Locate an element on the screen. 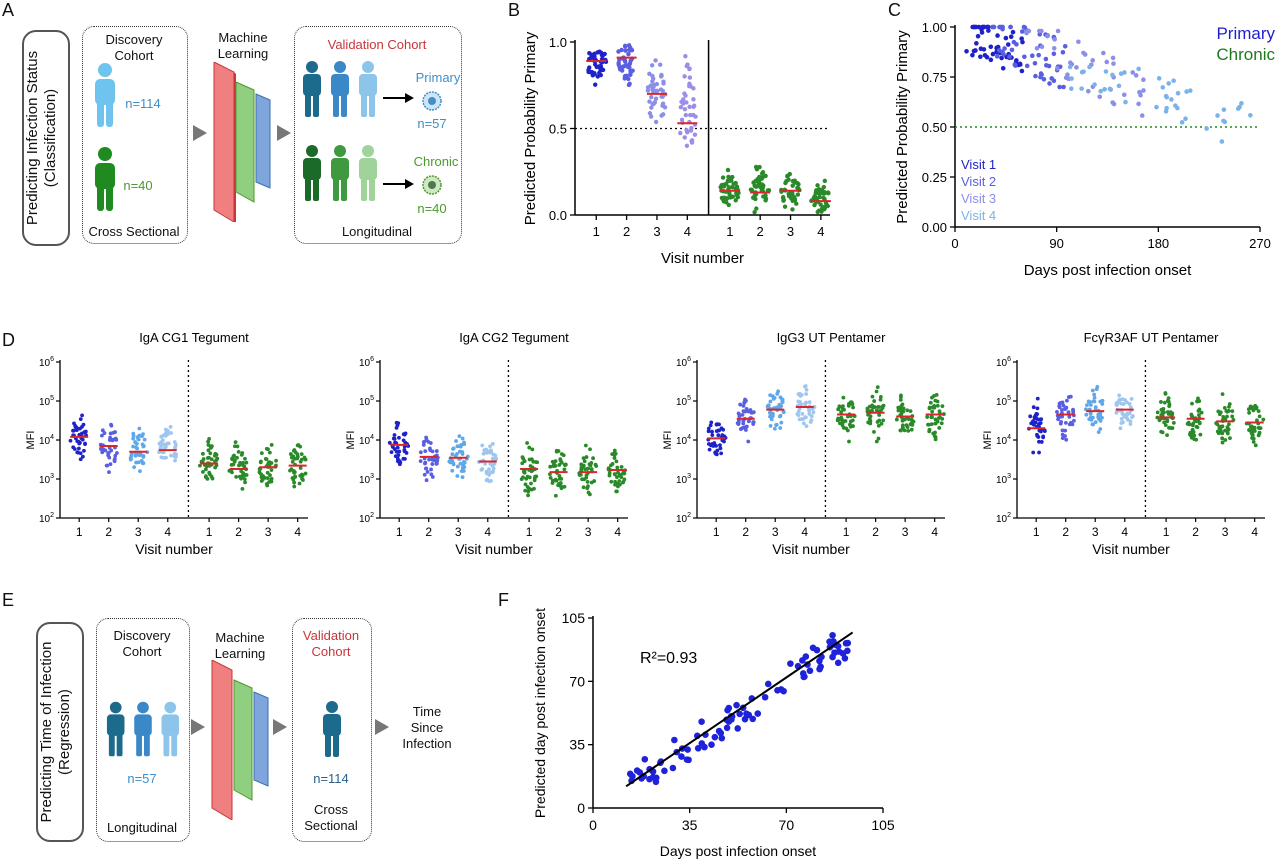 Image resolution: width=1280 pixels, height=863 pixels. x-tick-label: 3 is located at coordinates (1095, 532).